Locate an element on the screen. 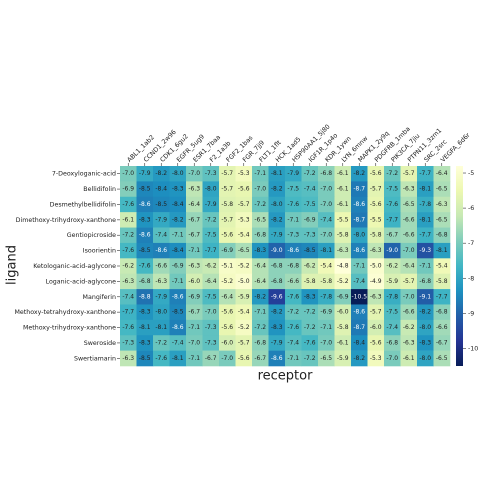 The image size is (500, 500). cell-label: -7.1 is located at coordinates (293, 219).